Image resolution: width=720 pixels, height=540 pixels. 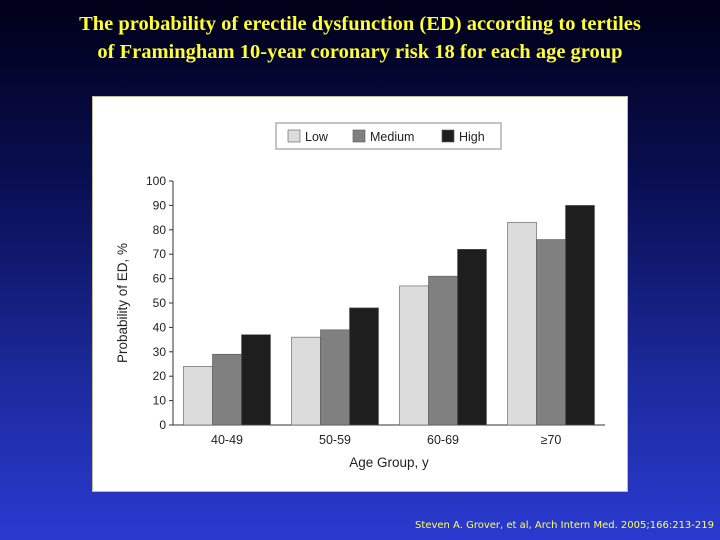 I want to click on x-axis-title: Age Group, y, so click(x=389, y=462).